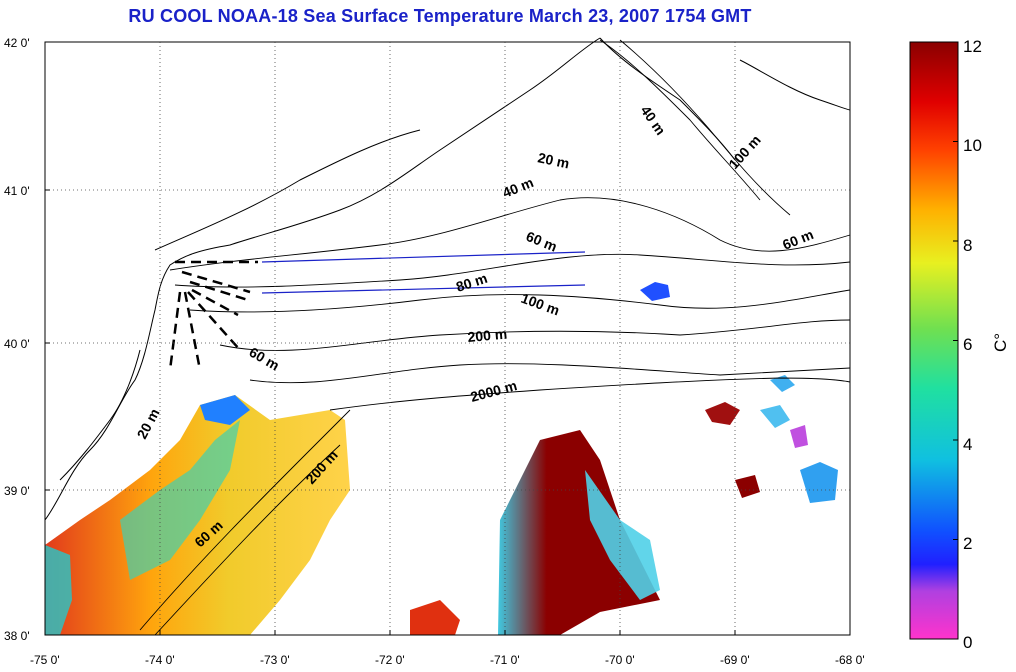 The image size is (1016, 672). I want to click on colorbar-tick-label: 0, so click(967, 642).